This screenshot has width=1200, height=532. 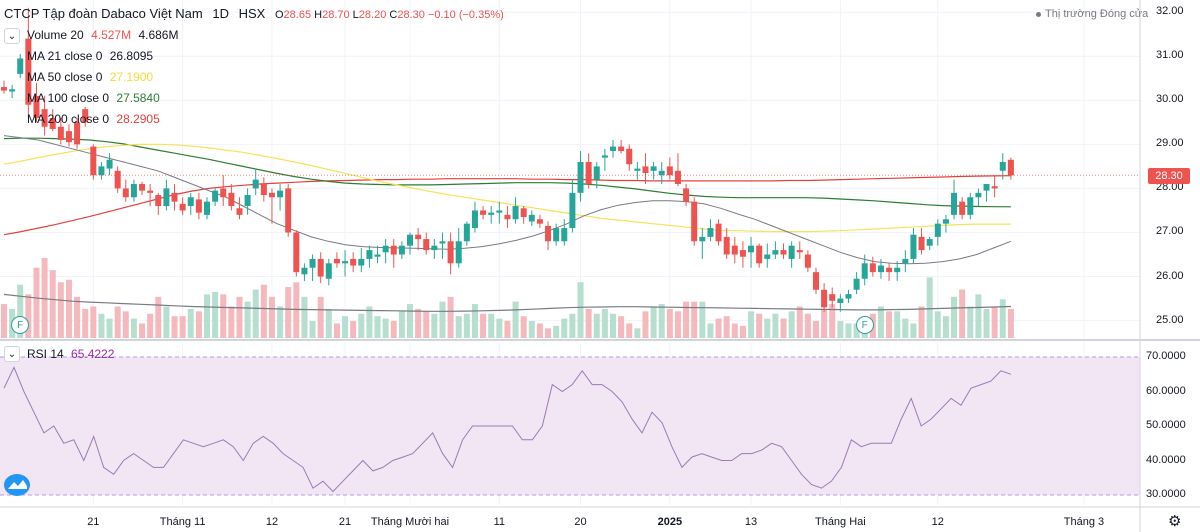 I want to click on volume-legend: Volume 20 4.527M 4.686M, so click(x=102, y=35).